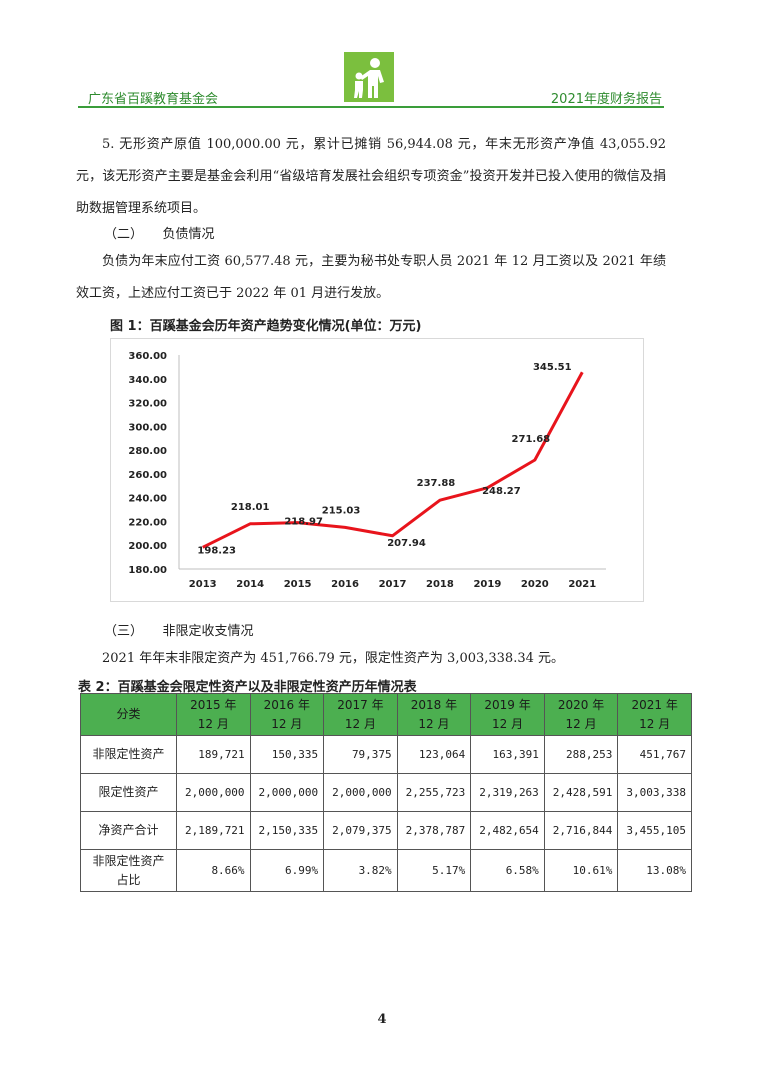  Describe the element at coordinates (250, 584) in the screenshot. I see `x-tick-label: 2014` at that location.